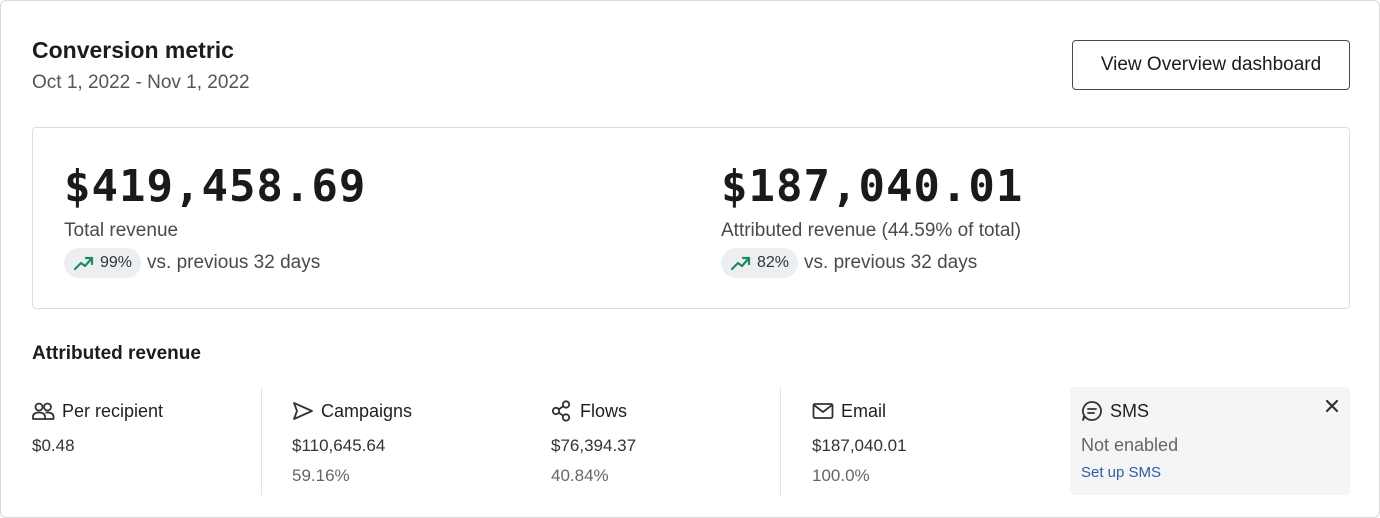 Image resolution: width=1380 pixels, height=518 pixels. I want to click on total-revenue-label: Total revenue, so click(121, 230).